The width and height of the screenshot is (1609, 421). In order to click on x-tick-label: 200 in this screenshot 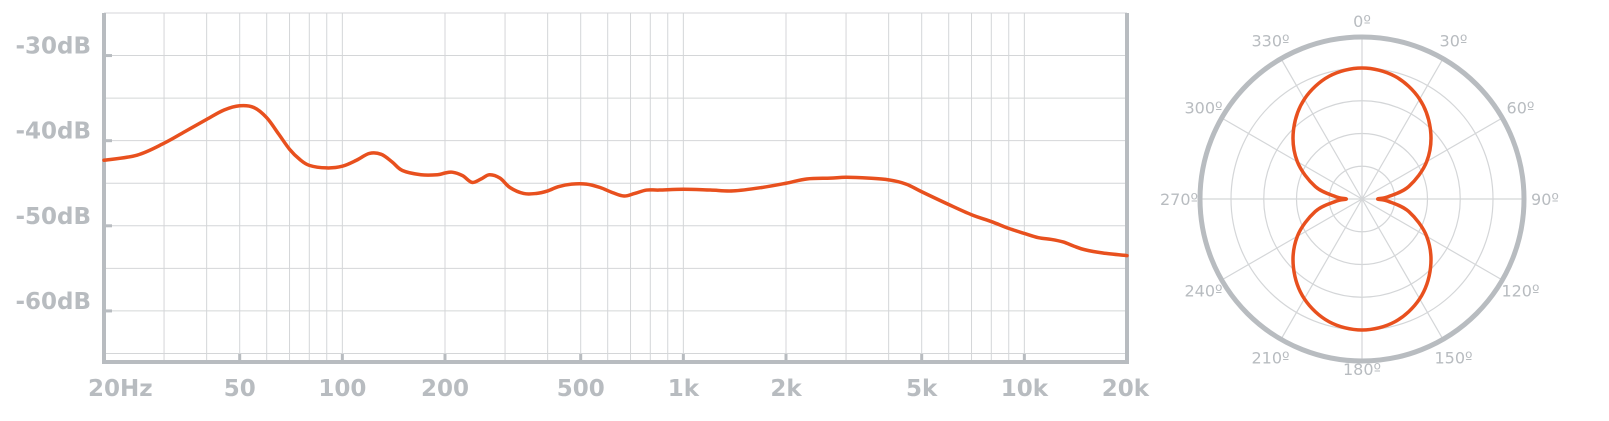, I will do `click(445, 389)`.